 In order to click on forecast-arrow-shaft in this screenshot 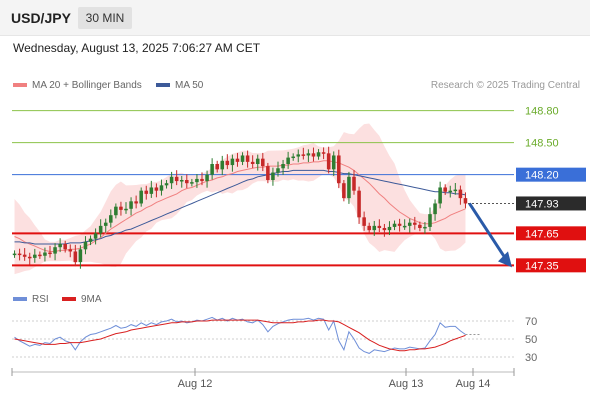, I will do `click(488, 231)`.